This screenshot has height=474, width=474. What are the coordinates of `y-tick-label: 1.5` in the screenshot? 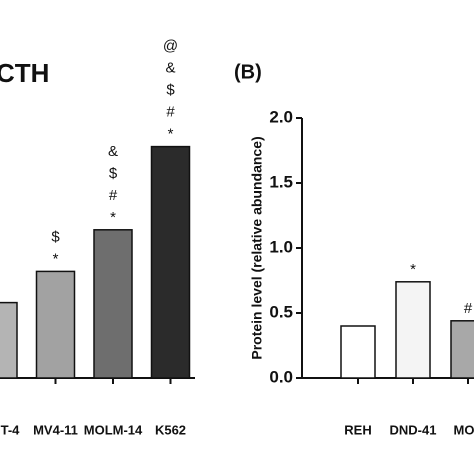 It's located at (281, 181).